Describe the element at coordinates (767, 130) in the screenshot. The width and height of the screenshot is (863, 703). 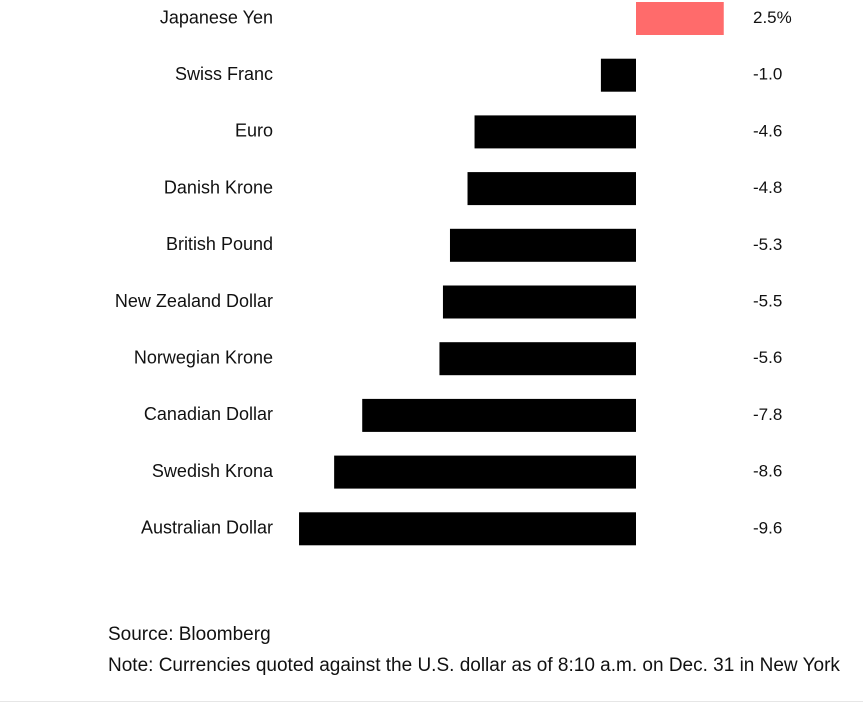
I see `value-label: -4.6` at that location.